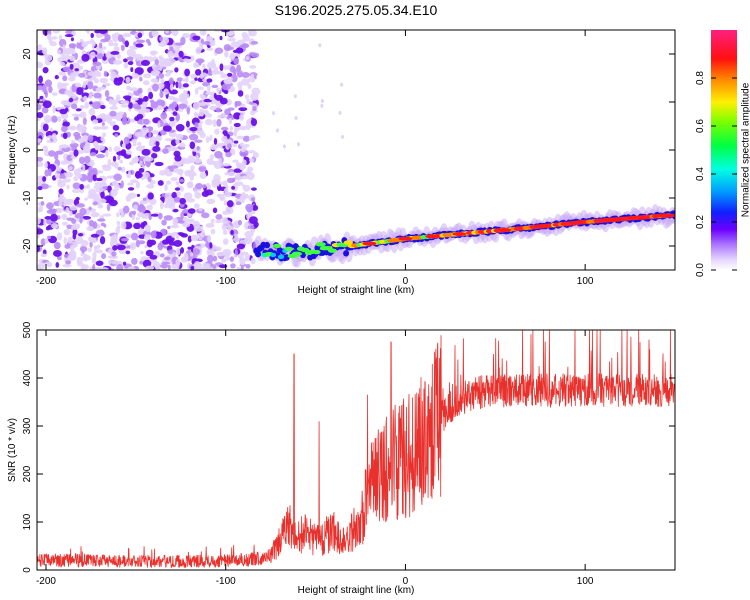 This screenshot has height=600, width=750. What do you see at coordinates (406, 281) in the screenshot?
I see `x-tick-label: 0` at bounding box center [406, 281].